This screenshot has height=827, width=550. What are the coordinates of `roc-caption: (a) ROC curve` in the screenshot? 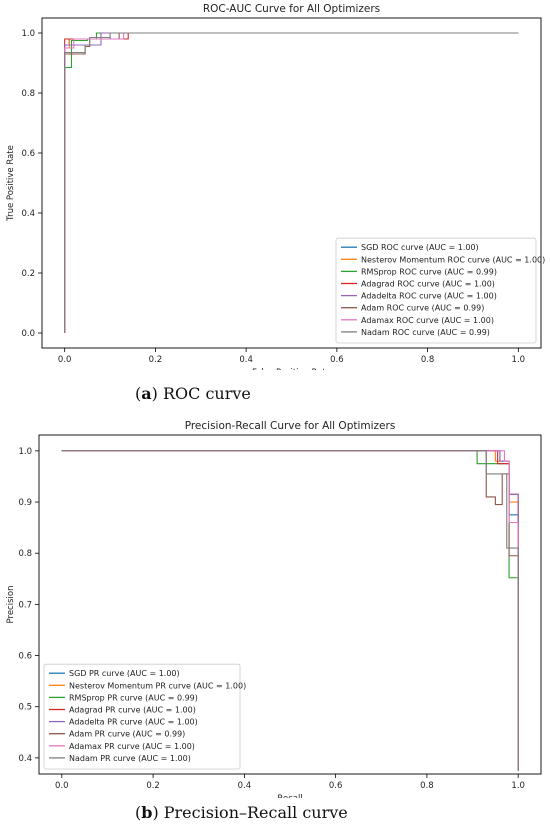 It's located at (193, 393).